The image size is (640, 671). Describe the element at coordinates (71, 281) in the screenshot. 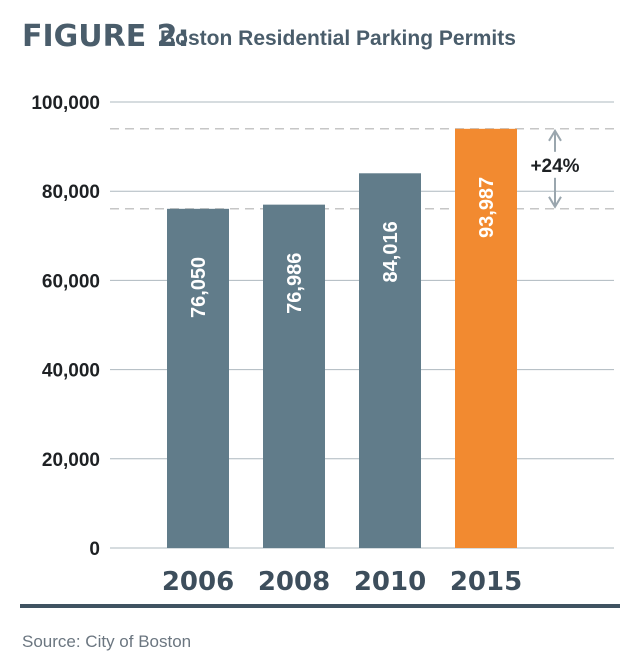

I see `y-tick-label: 60,000` at that location.